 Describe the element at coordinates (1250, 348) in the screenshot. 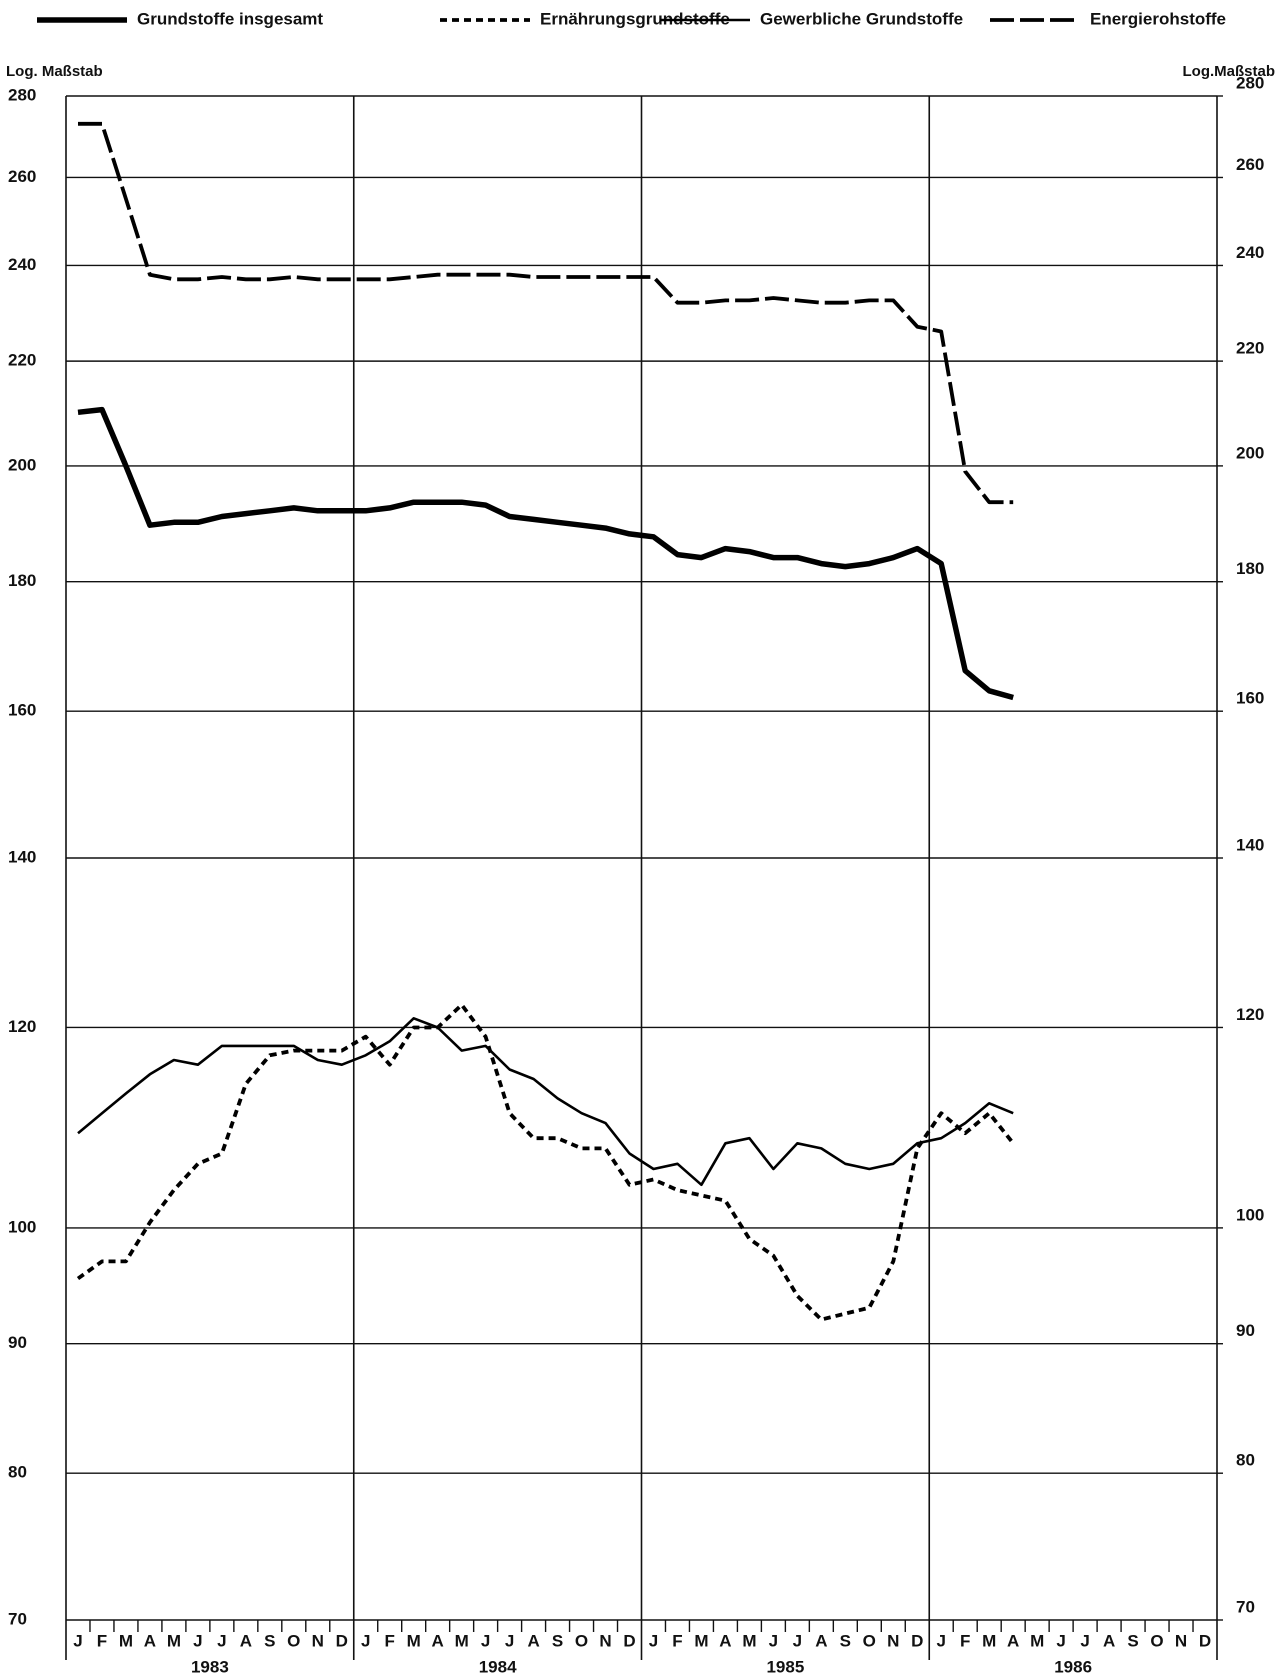

I see `y2-tick-label: 220` at that location.